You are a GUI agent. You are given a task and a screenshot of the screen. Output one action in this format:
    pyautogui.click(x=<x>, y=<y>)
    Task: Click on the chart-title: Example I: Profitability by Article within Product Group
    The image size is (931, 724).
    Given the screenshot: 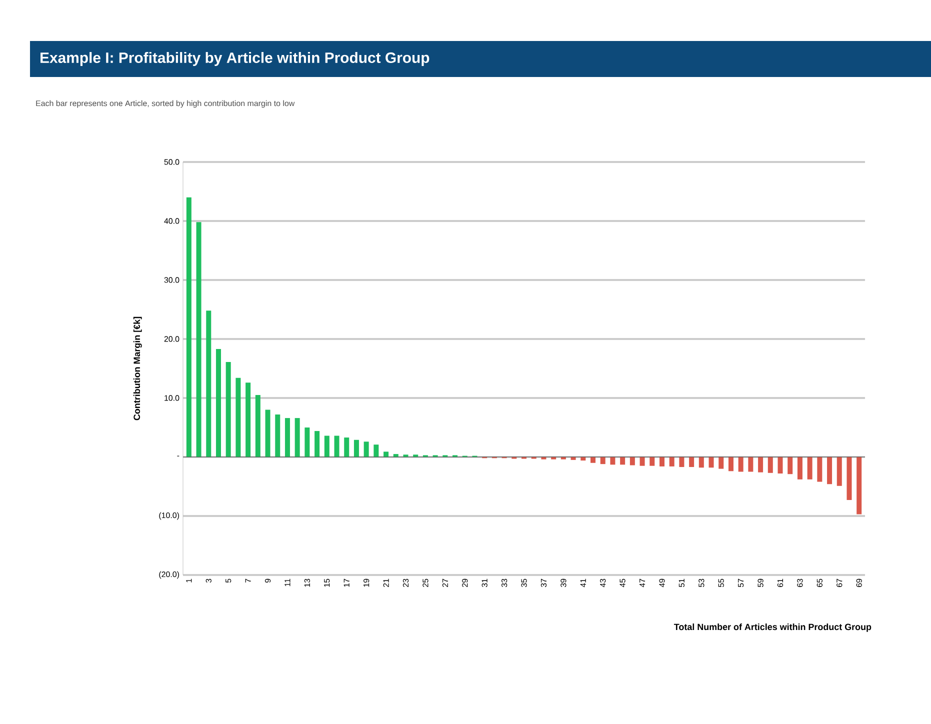 What is the action you would take?
    pyautogui.click(x=235, y=59)
    